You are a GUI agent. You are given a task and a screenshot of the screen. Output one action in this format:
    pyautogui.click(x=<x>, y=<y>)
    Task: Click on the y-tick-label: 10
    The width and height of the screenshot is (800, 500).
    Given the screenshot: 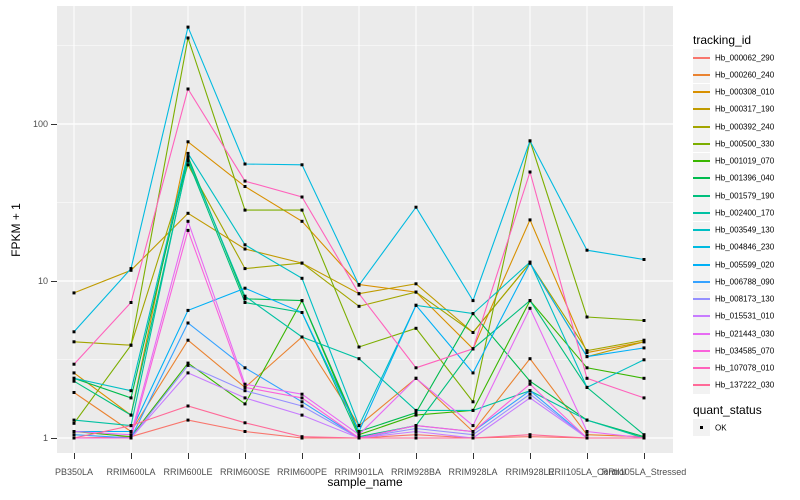 What is the action you would take?
    pyautogui.click(x=42, y=281)
    